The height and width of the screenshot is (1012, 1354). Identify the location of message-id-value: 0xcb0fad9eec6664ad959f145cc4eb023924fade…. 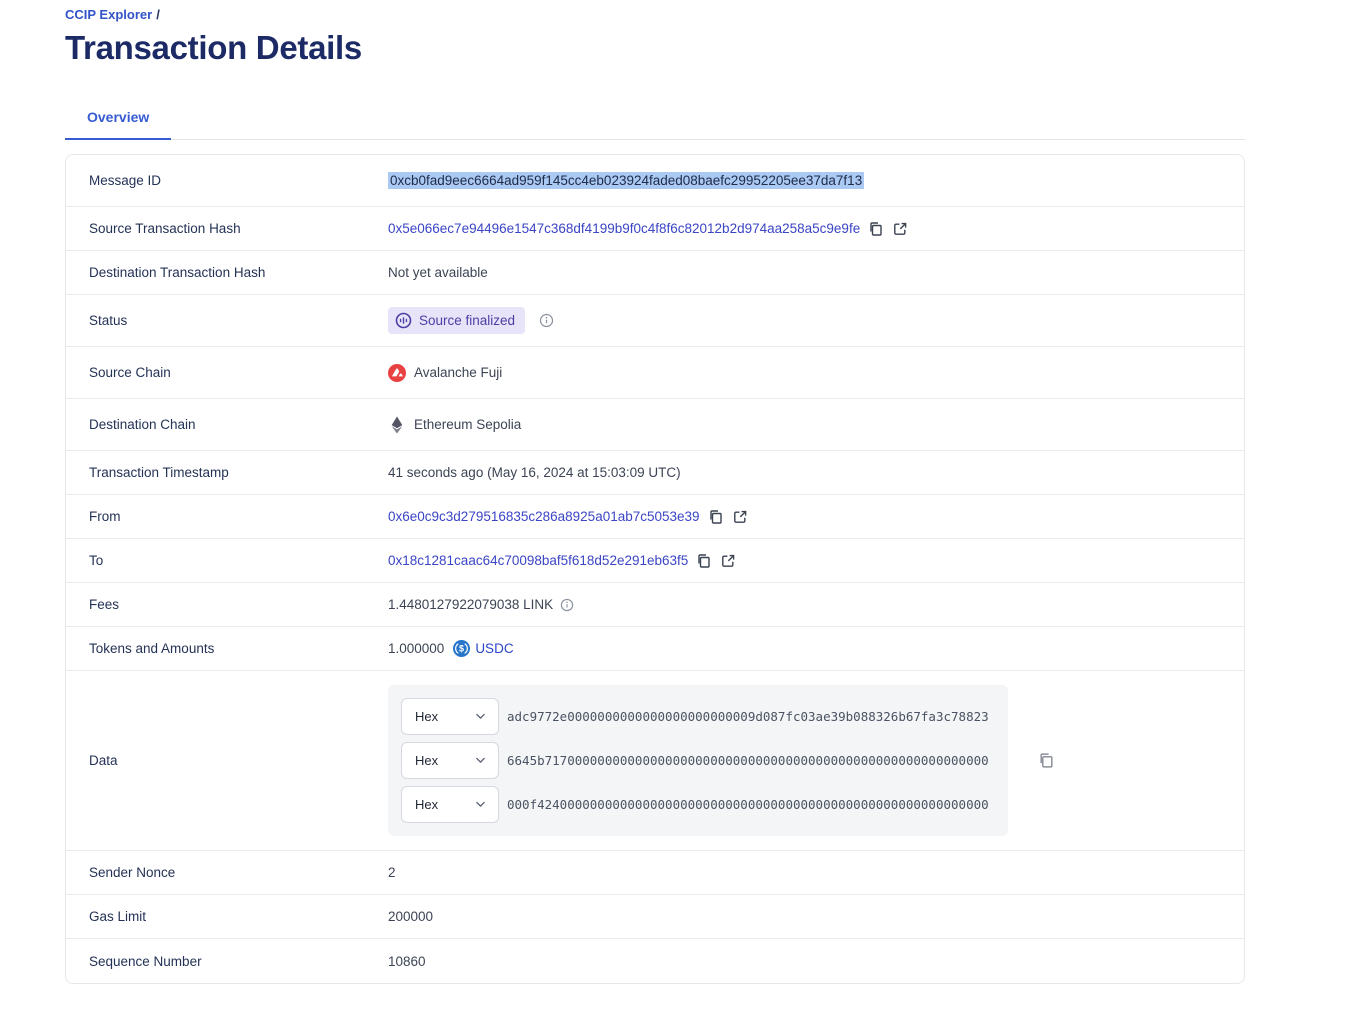
(626, 180).